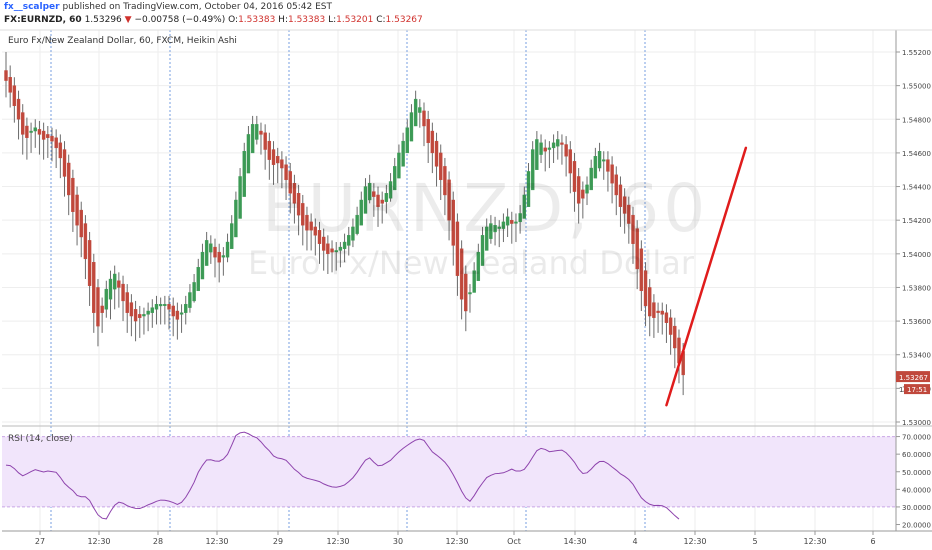 The height and width of the screenshot is (550, 932). What do you see at coordinates (32, 7) in the screenshot?
I see `author-link: fx__scalper` at bounding box center [32, 7].